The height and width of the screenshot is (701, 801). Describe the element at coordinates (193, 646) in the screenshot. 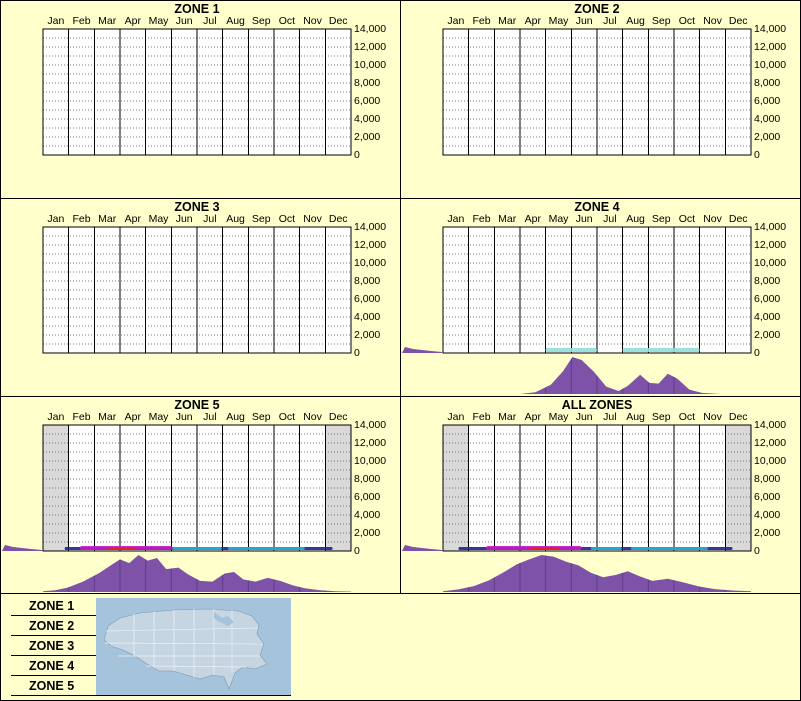

I see `us-map` at that location.